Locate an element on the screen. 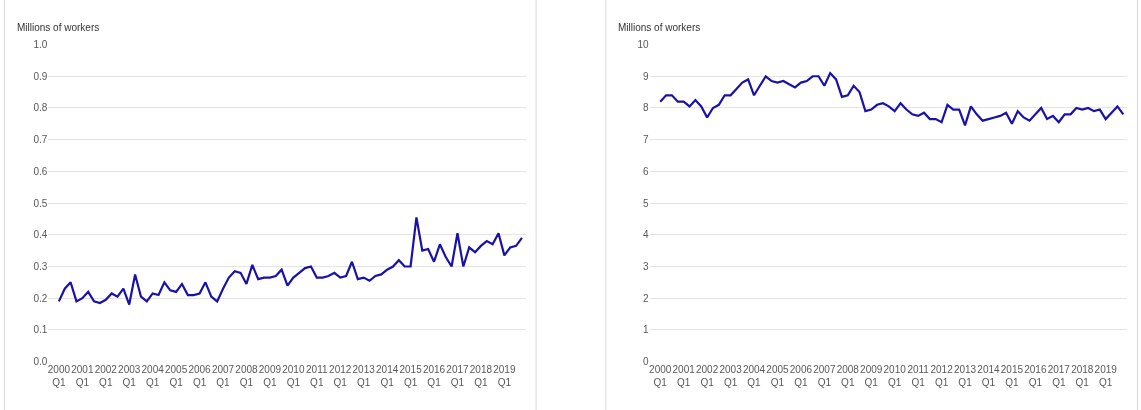 The height and width of the screenshot is (410, 1141). y-tick-label: 0.0 is located at coordinates (40, 362).